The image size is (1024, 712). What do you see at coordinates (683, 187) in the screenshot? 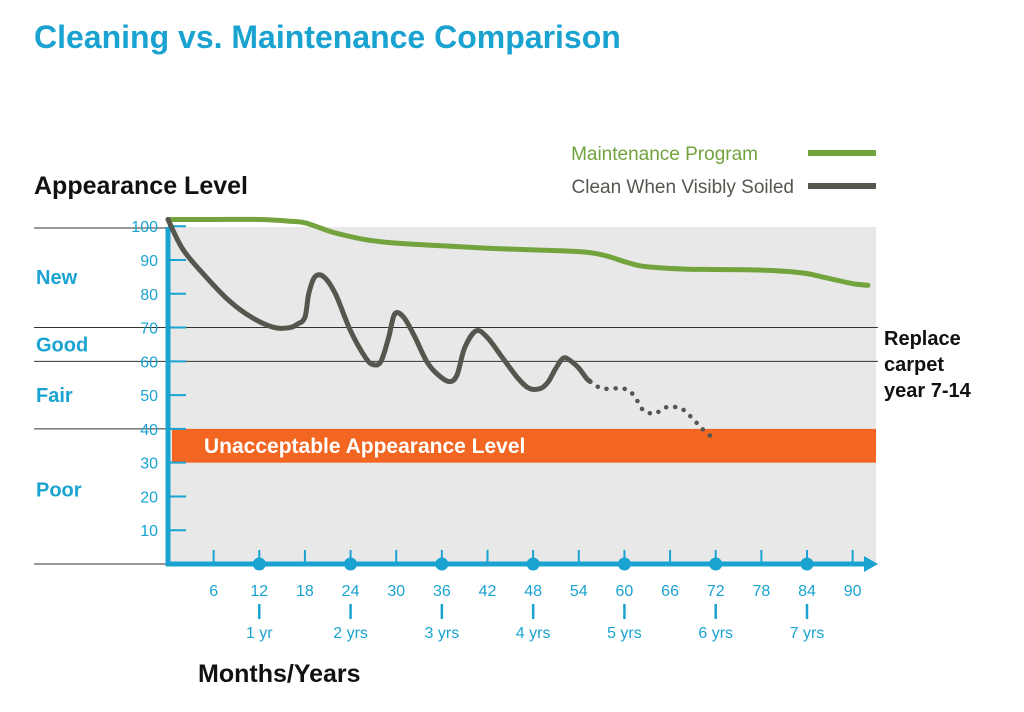
I see `legend-label-soiled: Clean When Visibly Soiled` at bounding box center [683, 187].